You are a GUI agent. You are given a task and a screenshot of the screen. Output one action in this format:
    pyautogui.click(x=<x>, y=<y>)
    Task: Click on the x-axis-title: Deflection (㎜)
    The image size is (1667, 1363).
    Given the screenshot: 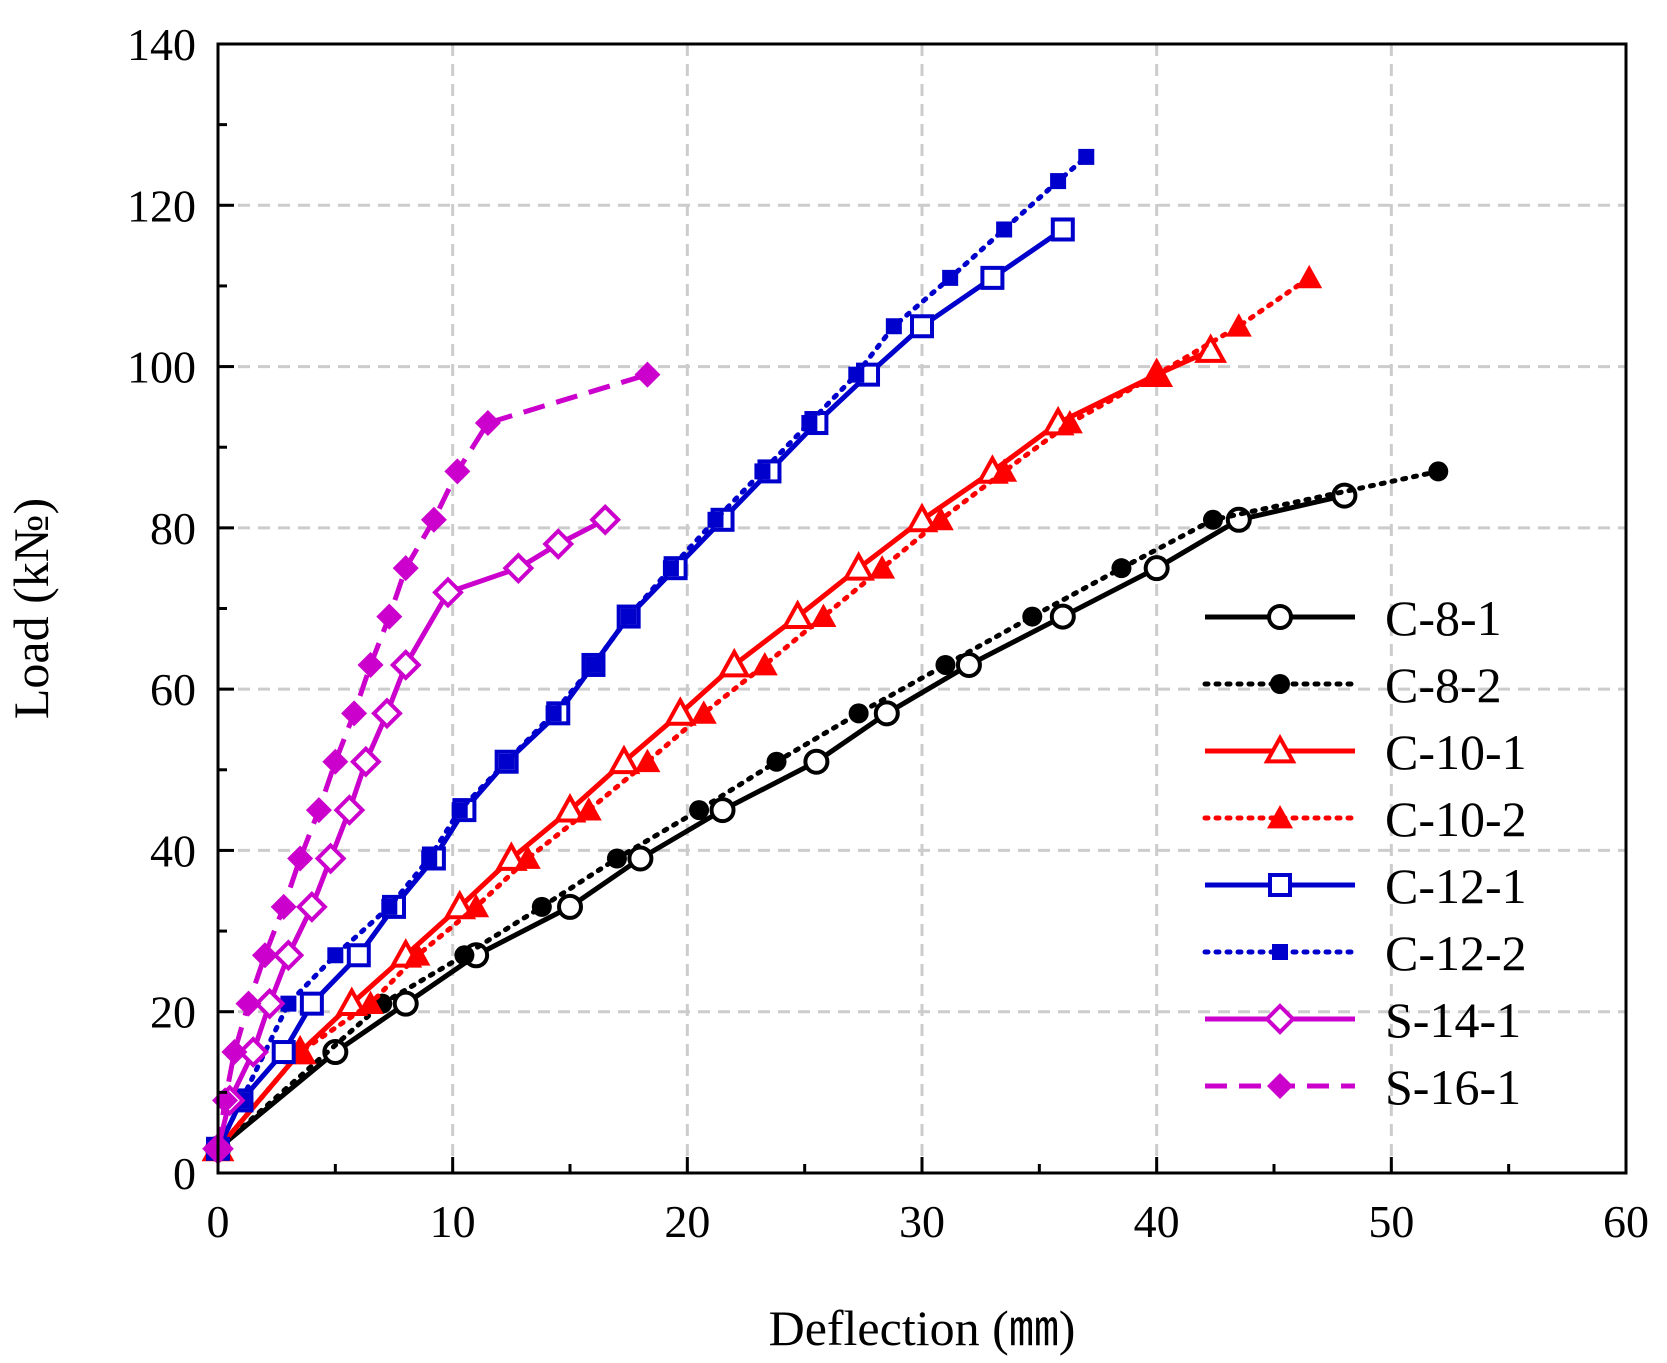 What is the action you would take?
    pyautogui.click(x=922, y=1328)
    